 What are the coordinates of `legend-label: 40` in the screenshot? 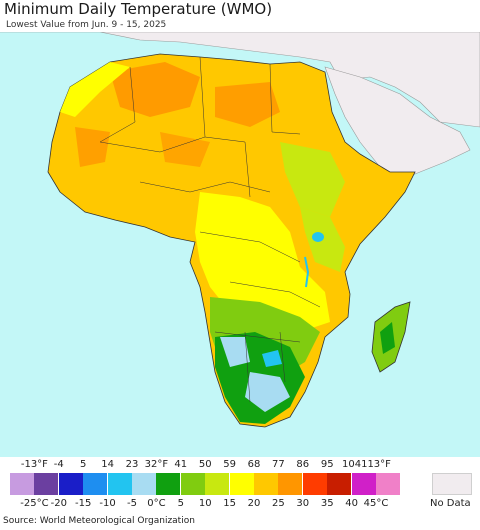 It's located at (351, 503).